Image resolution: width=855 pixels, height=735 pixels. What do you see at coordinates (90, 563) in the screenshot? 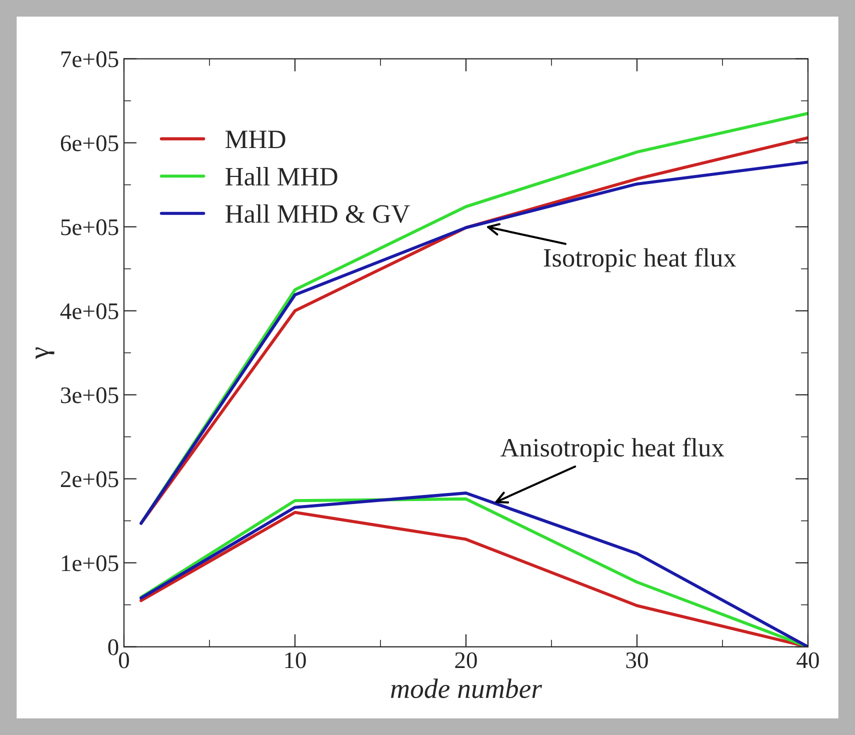
I see `y-tick-label: 1e+05` at bounding box center [90, 563].